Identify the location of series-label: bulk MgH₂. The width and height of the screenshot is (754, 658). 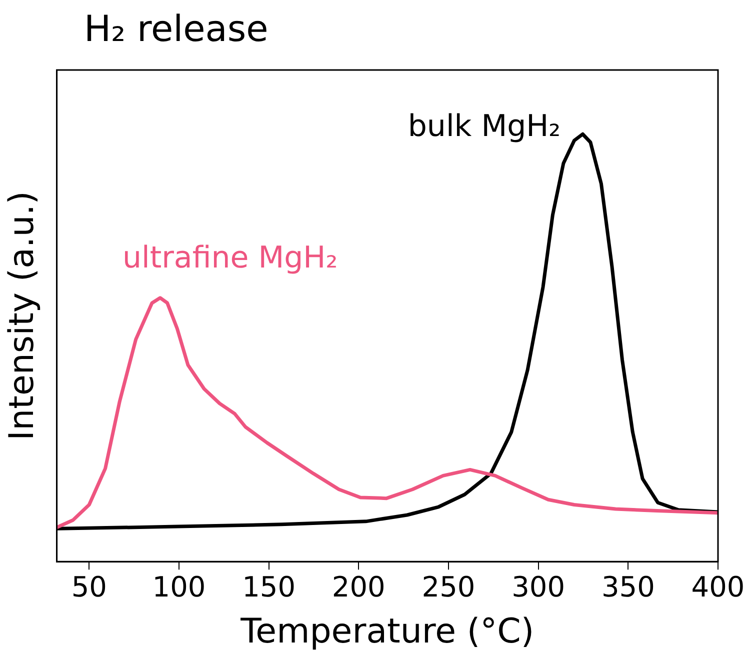
(484, 126).